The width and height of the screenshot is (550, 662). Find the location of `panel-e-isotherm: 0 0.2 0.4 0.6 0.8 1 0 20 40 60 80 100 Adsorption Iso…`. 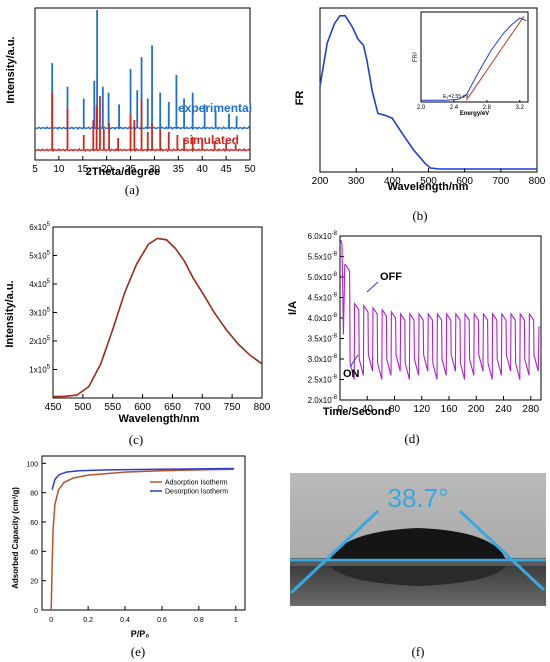

panel-e-isotherm: 0 0.2 0.4 0.6 0.8 1 0 20 40 60 80 100 Adsorption Iso… is located at coordinates (128, 557).